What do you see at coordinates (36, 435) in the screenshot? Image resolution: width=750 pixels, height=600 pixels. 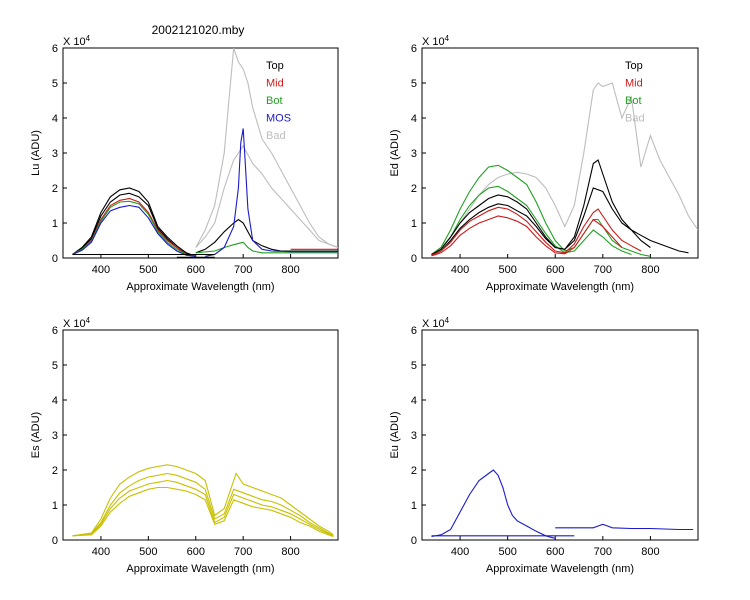 I see `y-axis-label: Es (ADU)` at bounding box center [36, 435].